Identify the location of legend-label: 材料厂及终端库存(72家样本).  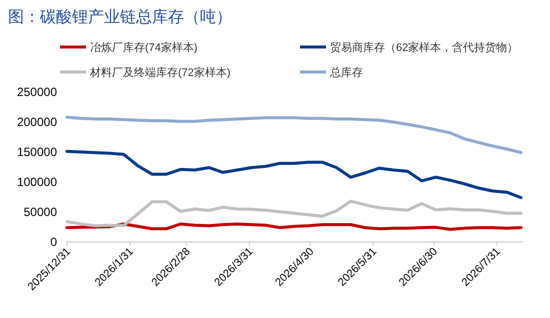
(160, 72).